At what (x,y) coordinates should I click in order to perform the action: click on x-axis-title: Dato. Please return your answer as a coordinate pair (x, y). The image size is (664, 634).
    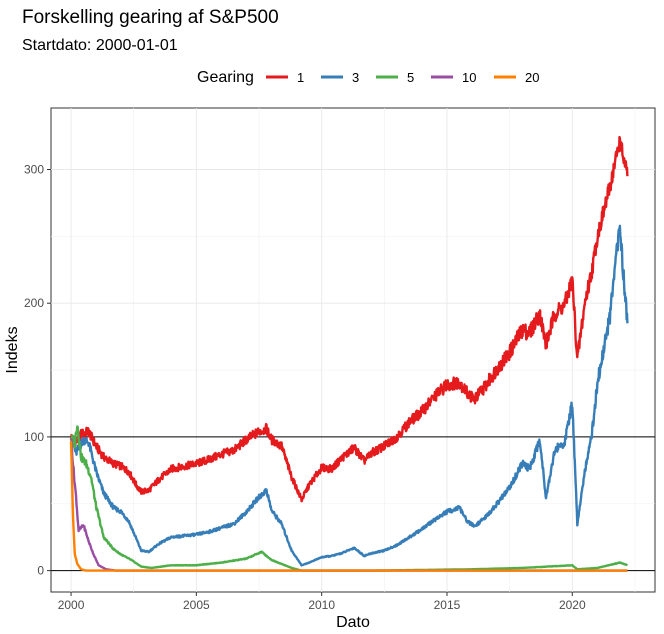
    Looking at the image, I should click on (353, 622).